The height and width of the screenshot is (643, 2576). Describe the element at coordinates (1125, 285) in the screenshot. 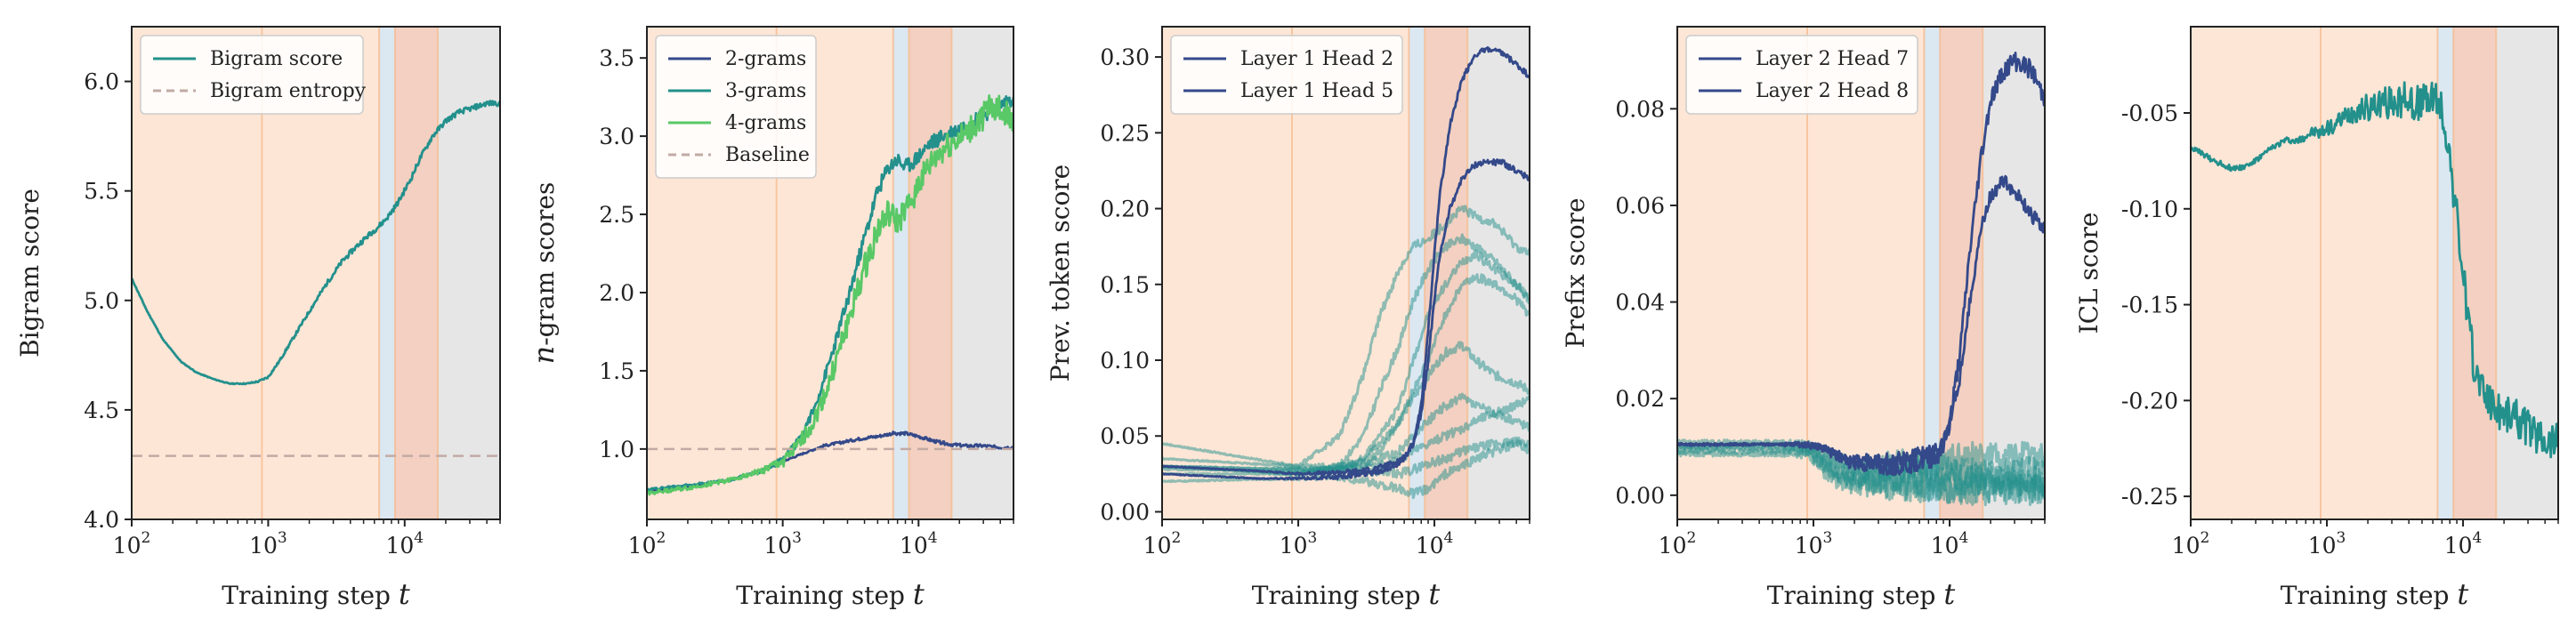

I see `y-tick-label: 0.15` at that location.